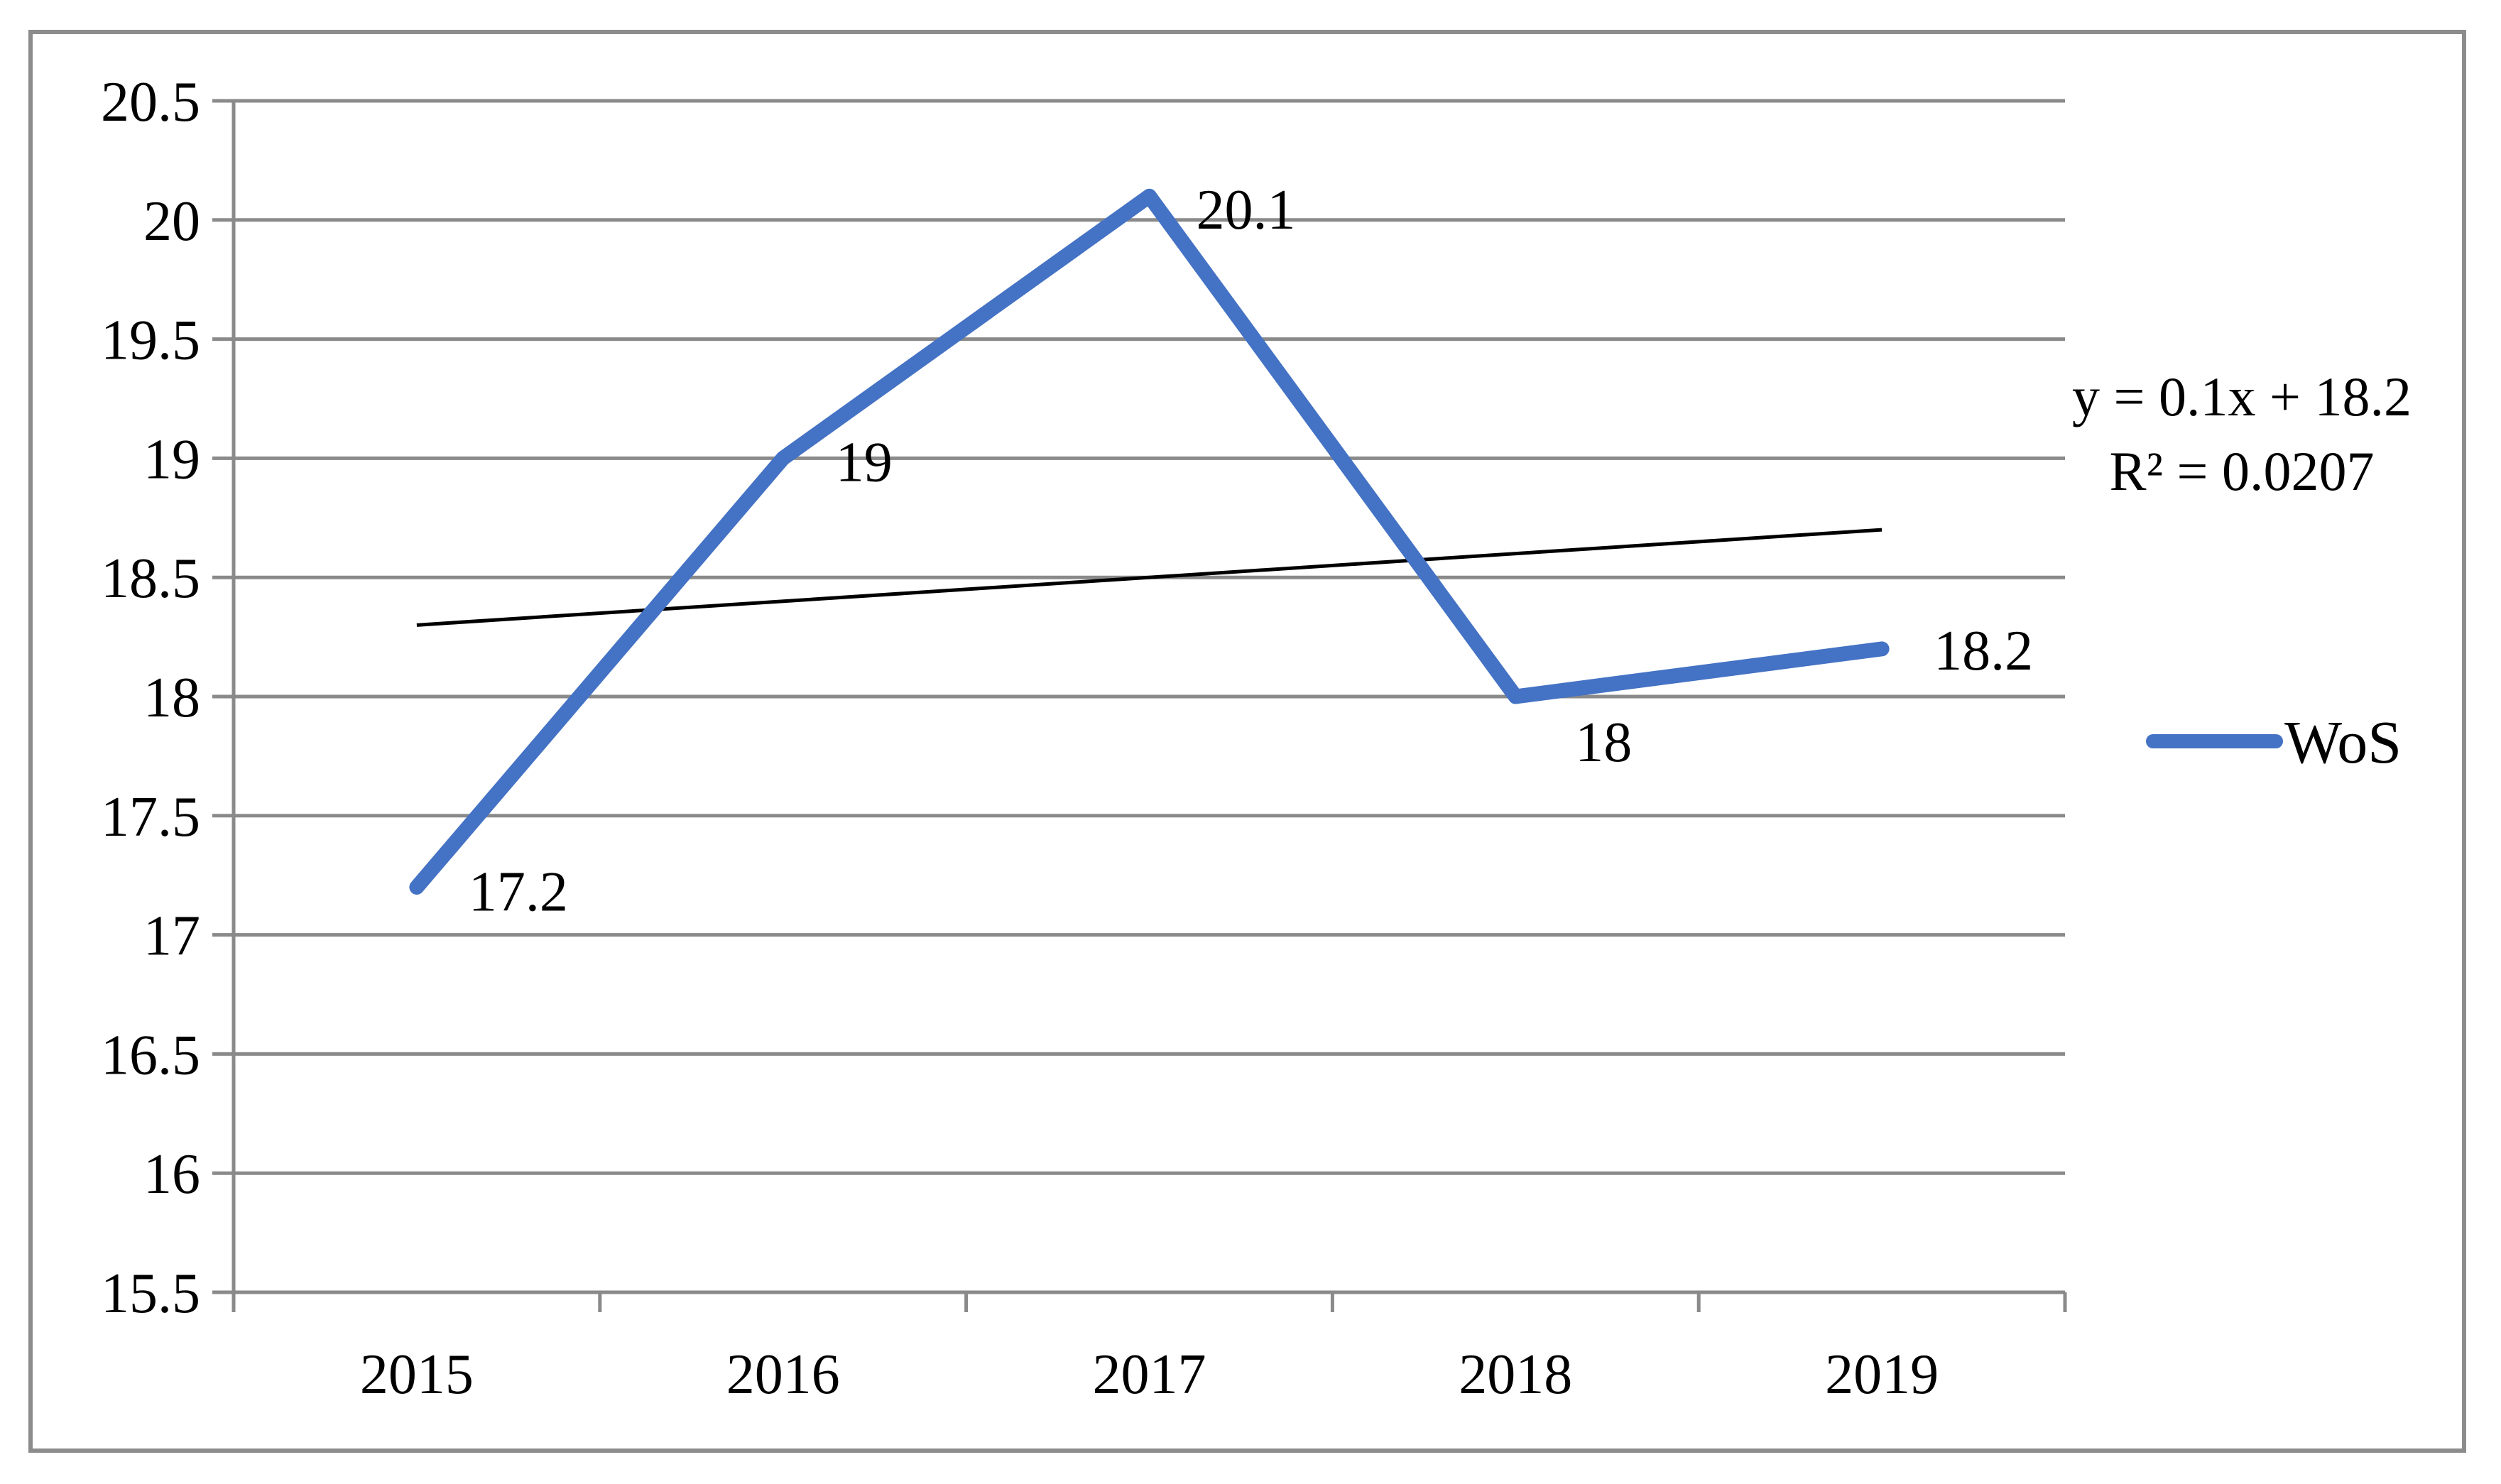 The width and height of the screenshot is (2501, 1484). Describe the element at coordinates (518, 892) in the screenshot. I see `data-label: 17.2` at that location.